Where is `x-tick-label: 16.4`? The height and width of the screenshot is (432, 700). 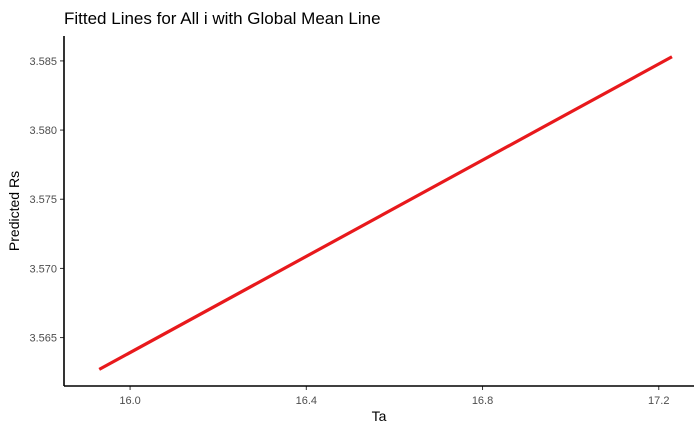
x-tick-label: 16.4 is located at coordinates (306, 401).